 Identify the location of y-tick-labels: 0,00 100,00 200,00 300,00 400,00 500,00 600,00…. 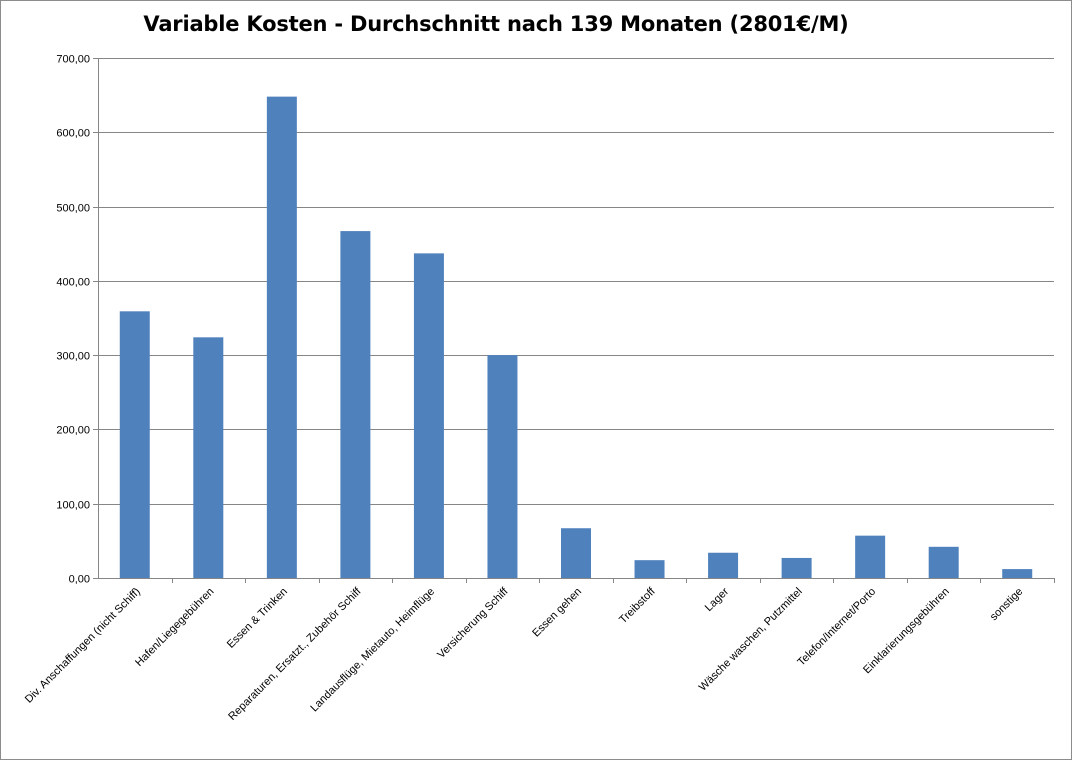
(73, 320).